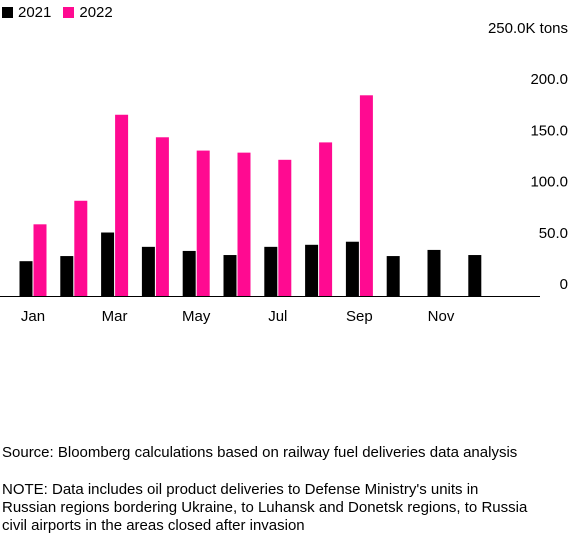  What do you see at coordinates (7, 12) in the screenshot?
I see `legend-swatch-2021` at bounding box center [7, 12].